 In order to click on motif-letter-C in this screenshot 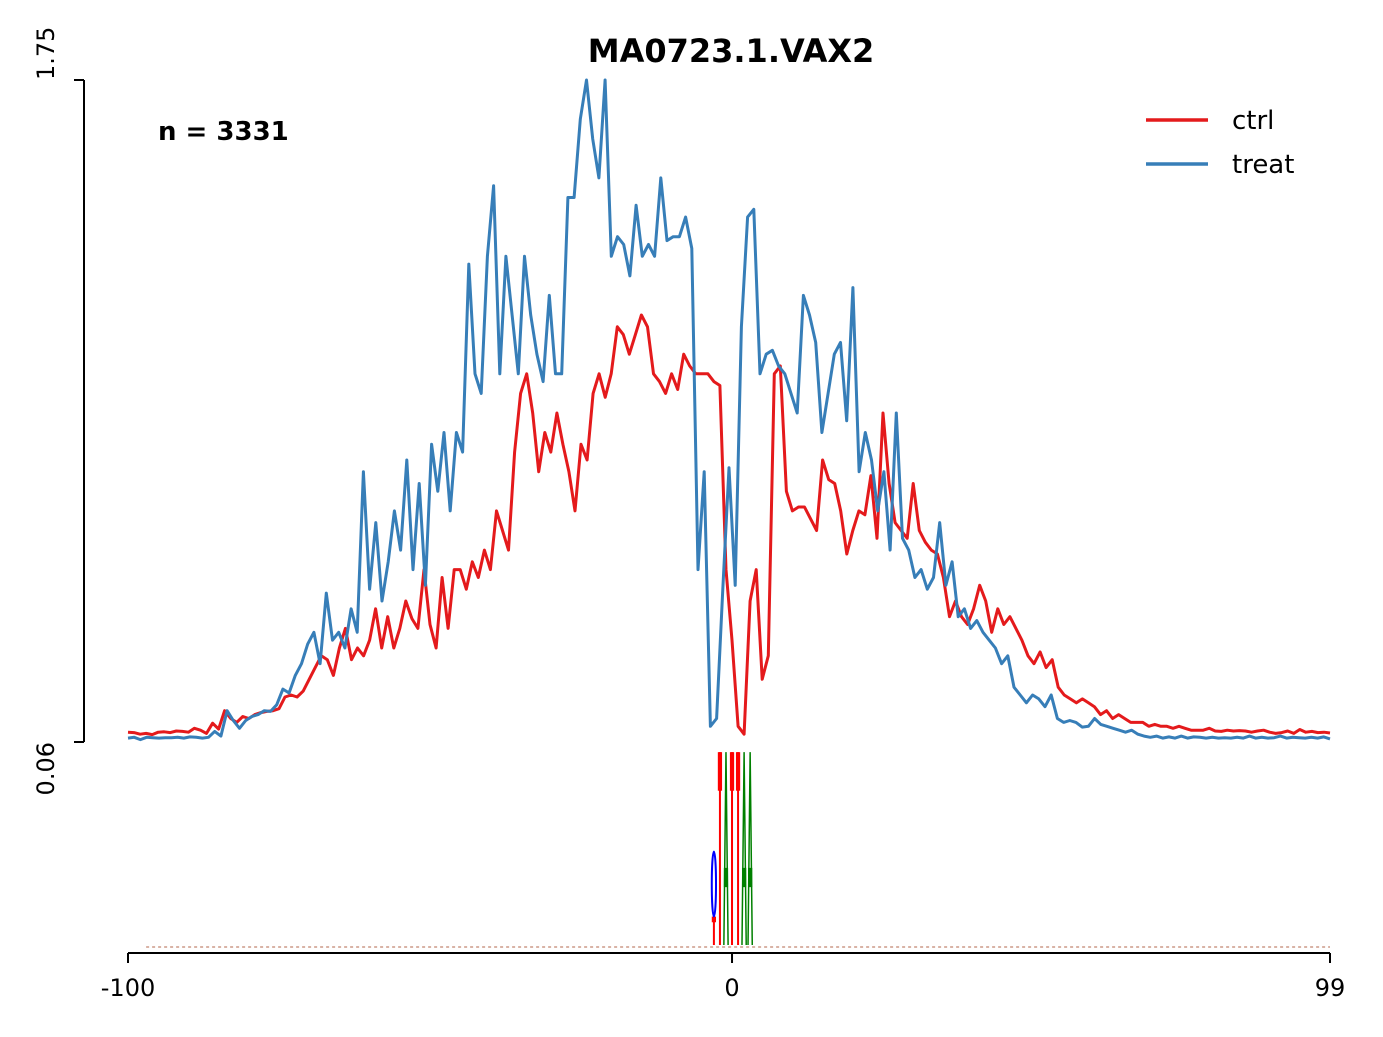, I will do `click(714, 884)`.